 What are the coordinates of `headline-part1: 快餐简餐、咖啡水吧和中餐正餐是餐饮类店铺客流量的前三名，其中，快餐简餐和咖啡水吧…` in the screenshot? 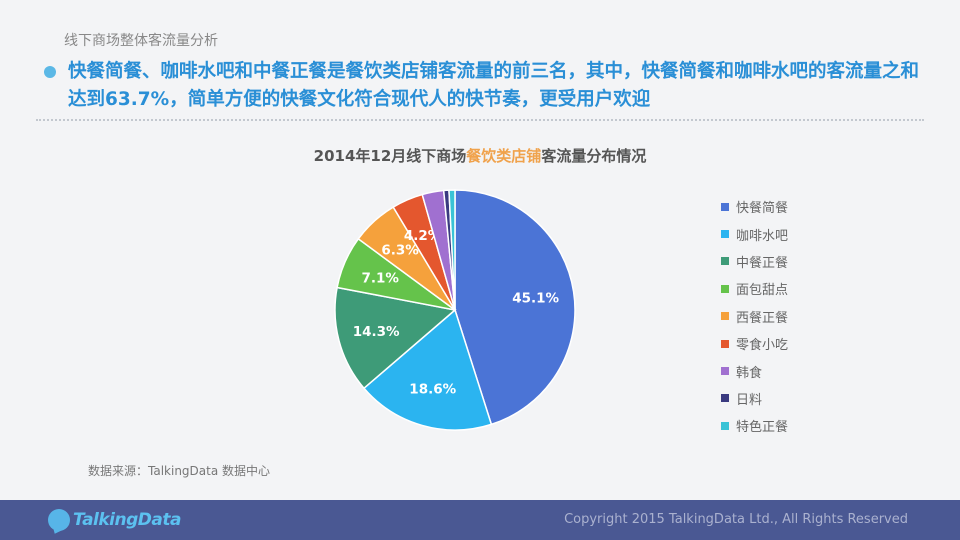 It's located at (494, 85).